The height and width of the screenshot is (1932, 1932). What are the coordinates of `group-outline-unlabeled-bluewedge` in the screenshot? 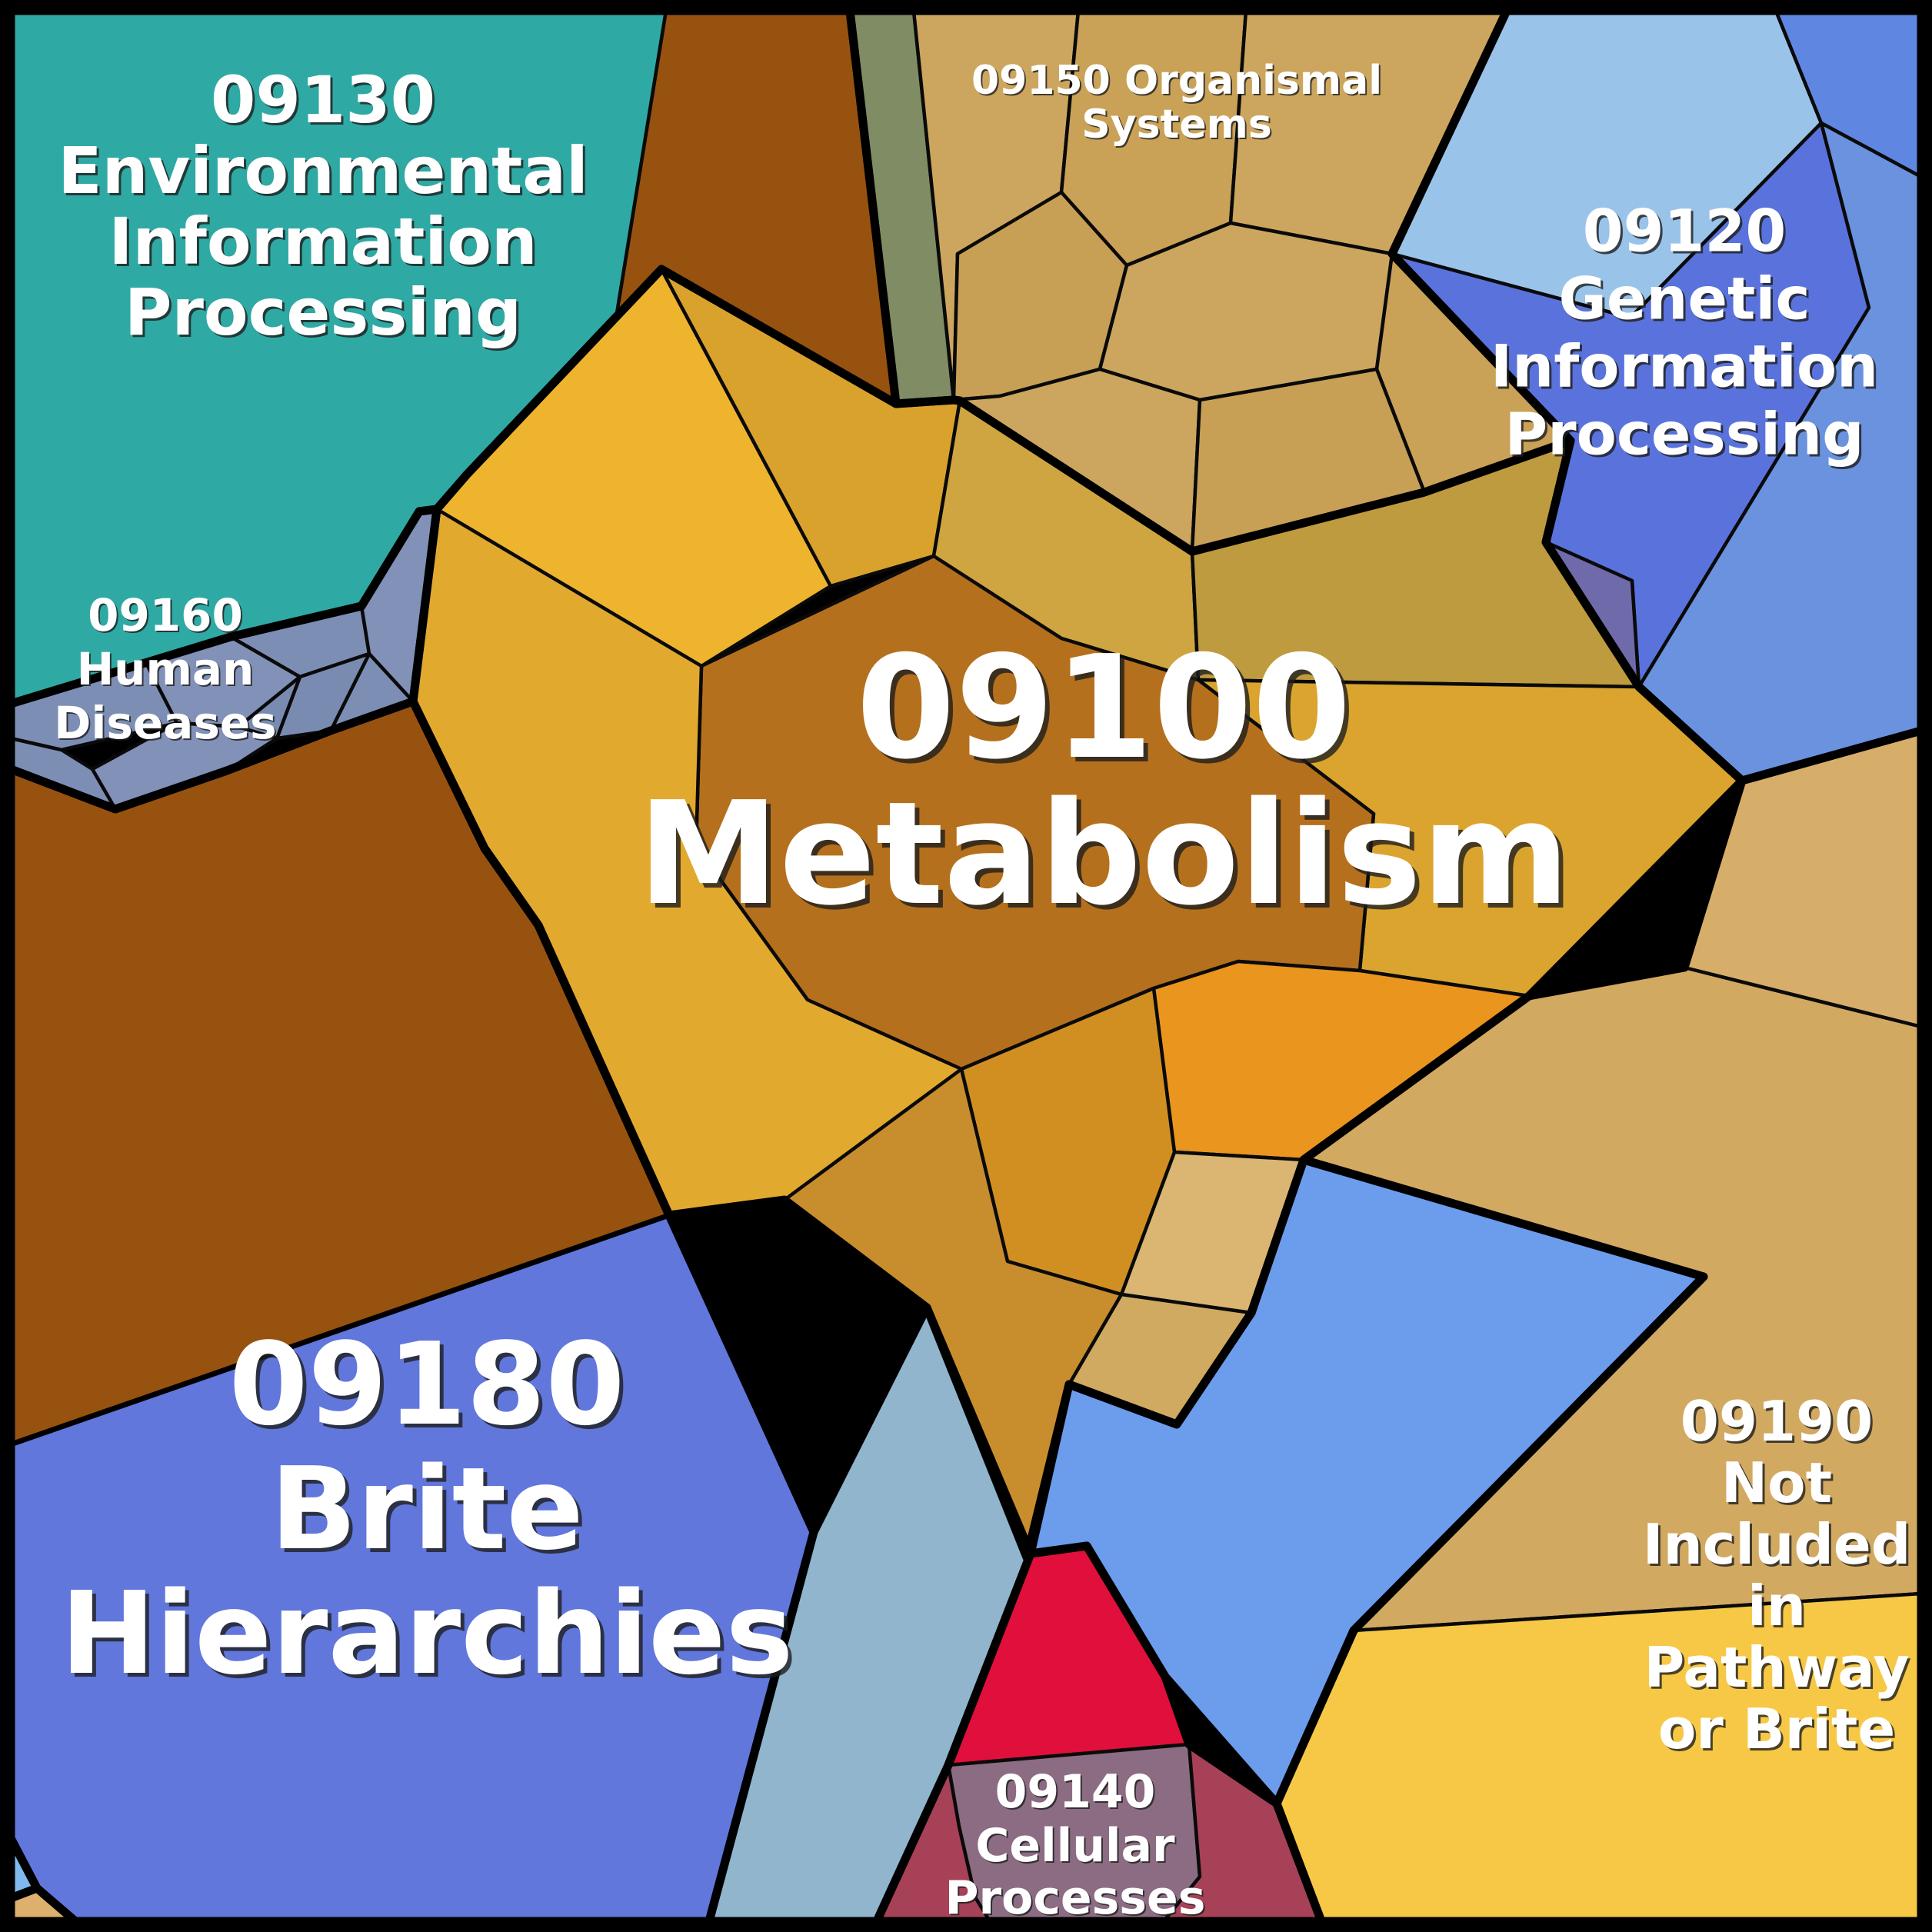 It's located at (1367, 1481).